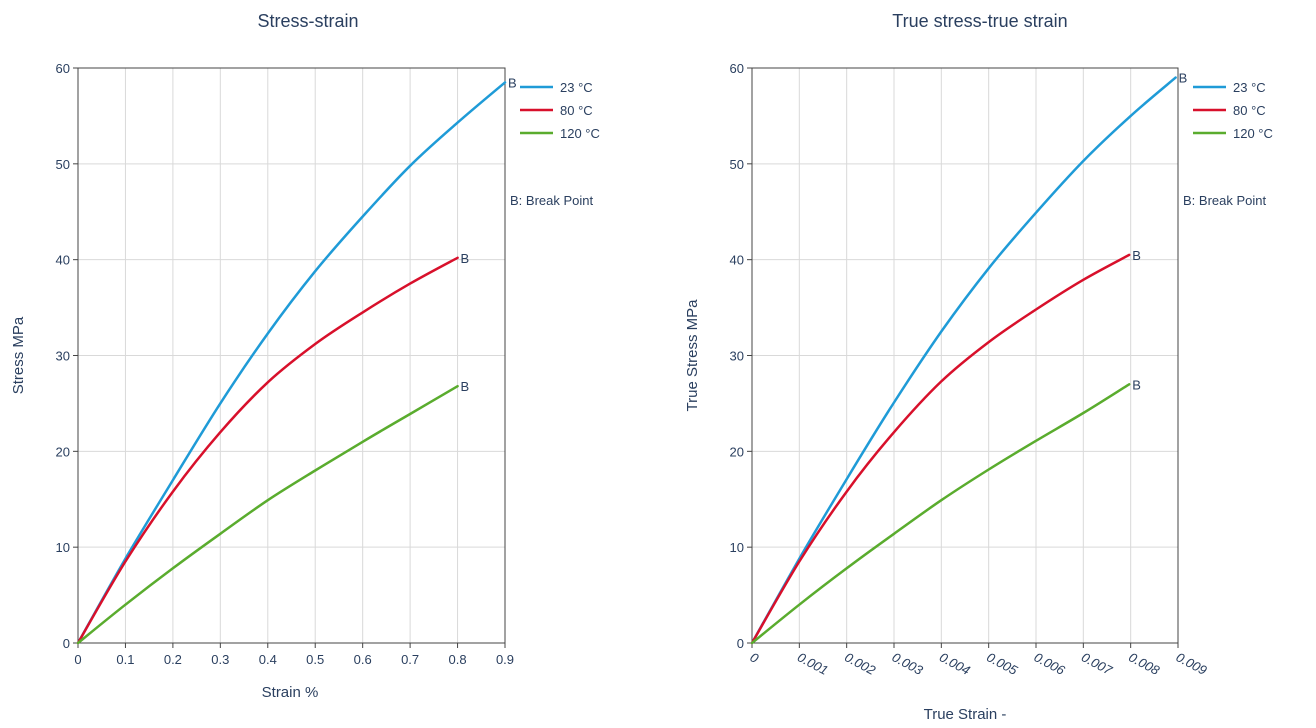  What do you see at coordinates (979, 21) in the screenshot?
I see `chart-title: True stress-true strain` at bounding box center [979, 21].